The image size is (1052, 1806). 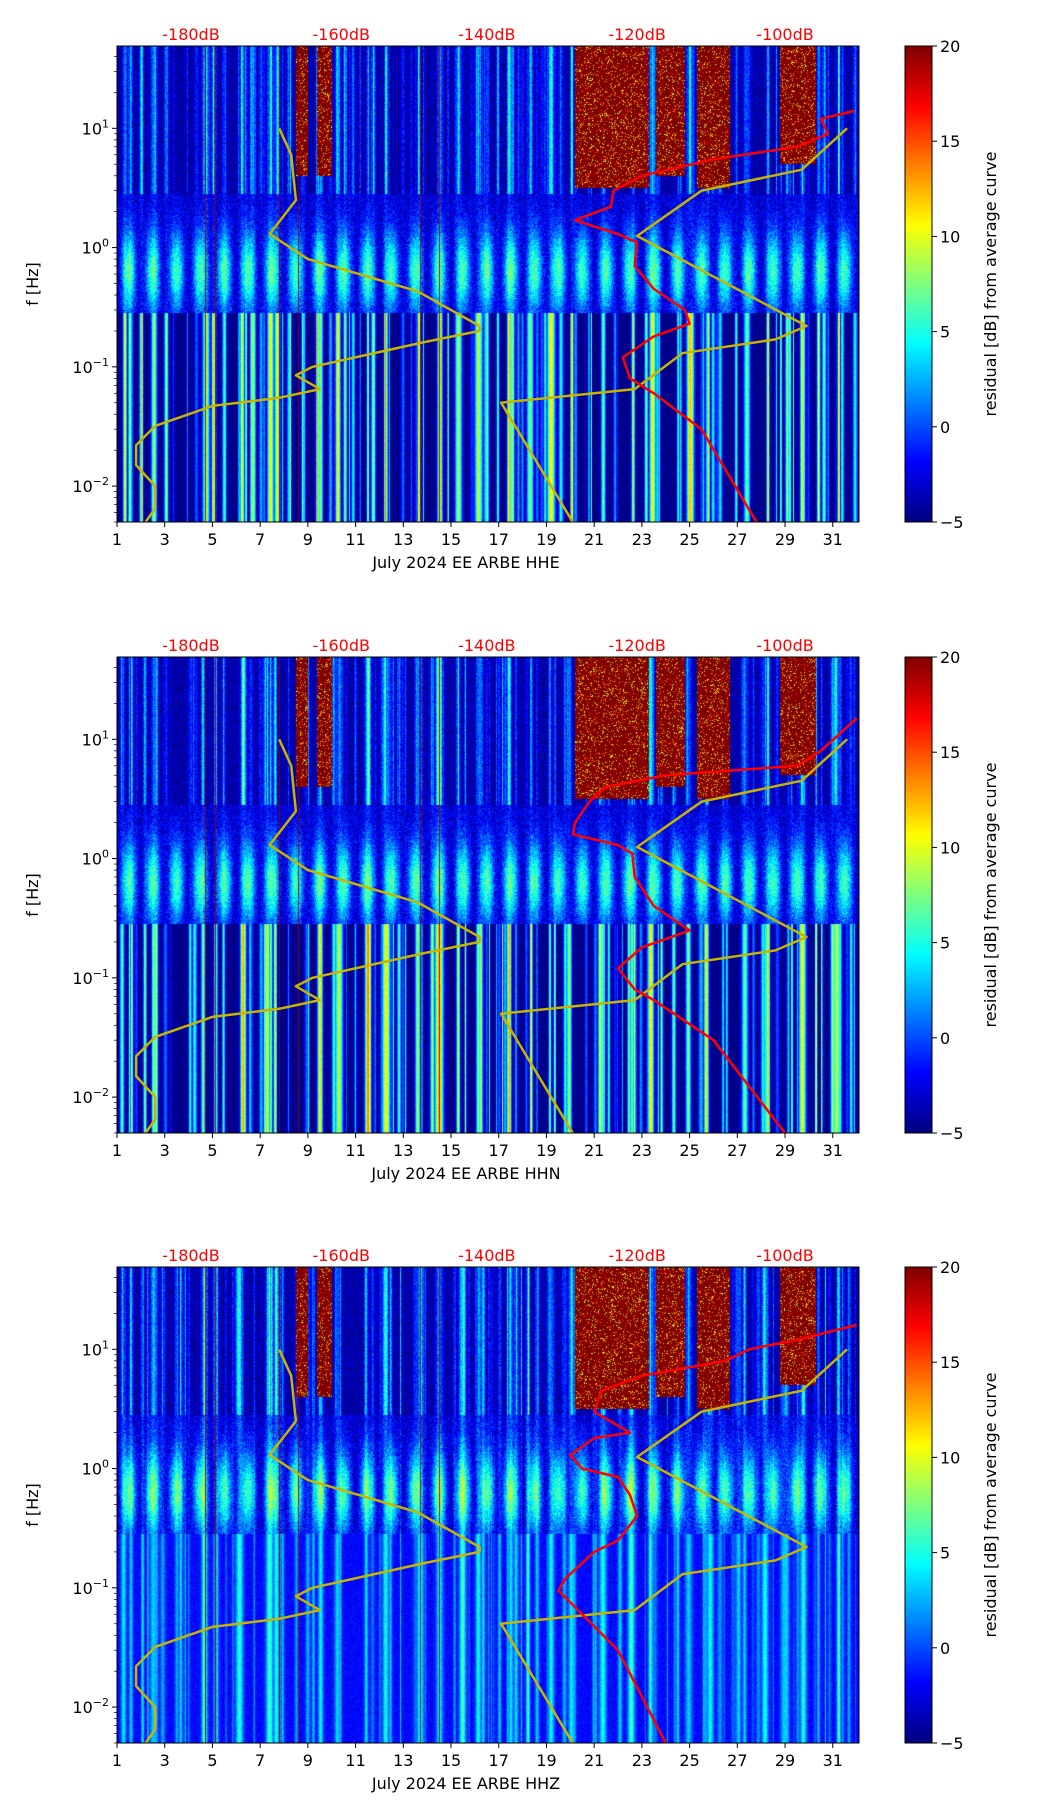 What do you see at coordinates (465, 562) in the screenshot?
I see `x-axis-label: July 2024 EE ARBE HHE` at bounding box center [465, 562].